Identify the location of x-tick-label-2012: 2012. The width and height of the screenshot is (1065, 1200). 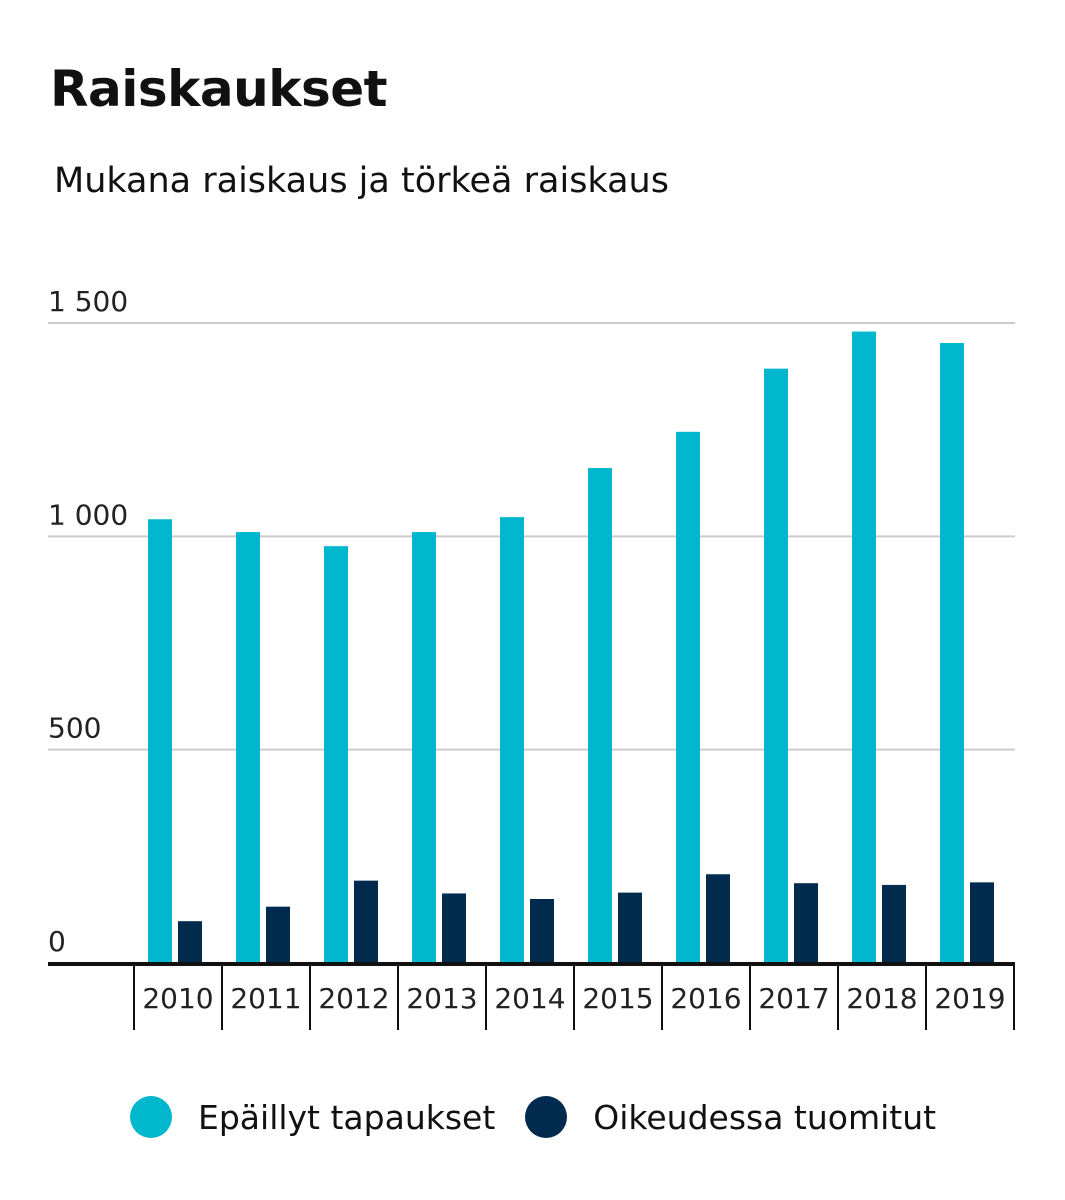
(353, 998).